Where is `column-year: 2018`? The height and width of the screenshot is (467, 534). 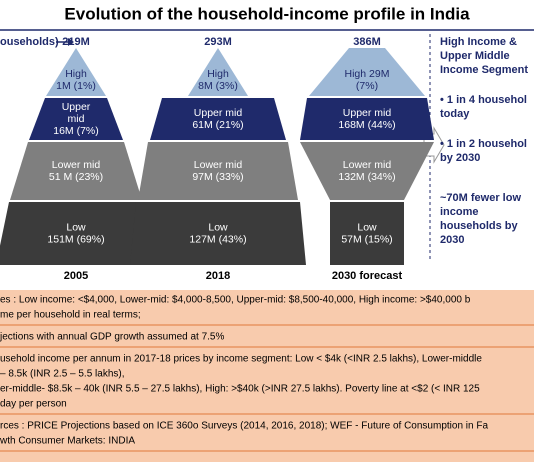 column-year: 2018 is located at coordinates (218, 276).